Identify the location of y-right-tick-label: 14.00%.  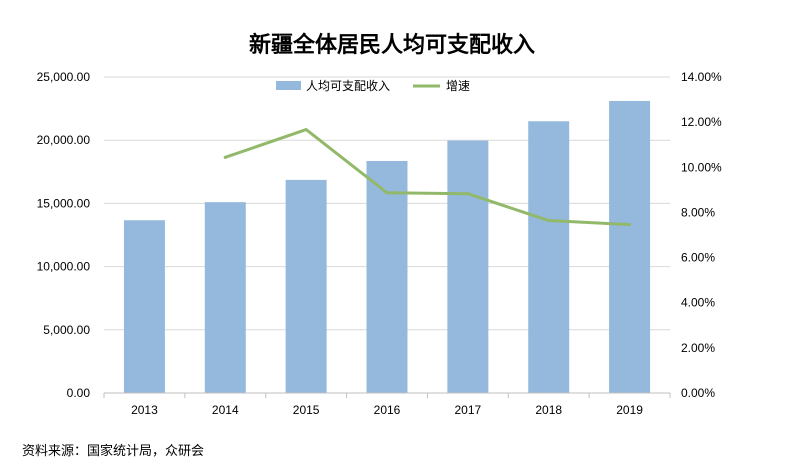
(701, 77).